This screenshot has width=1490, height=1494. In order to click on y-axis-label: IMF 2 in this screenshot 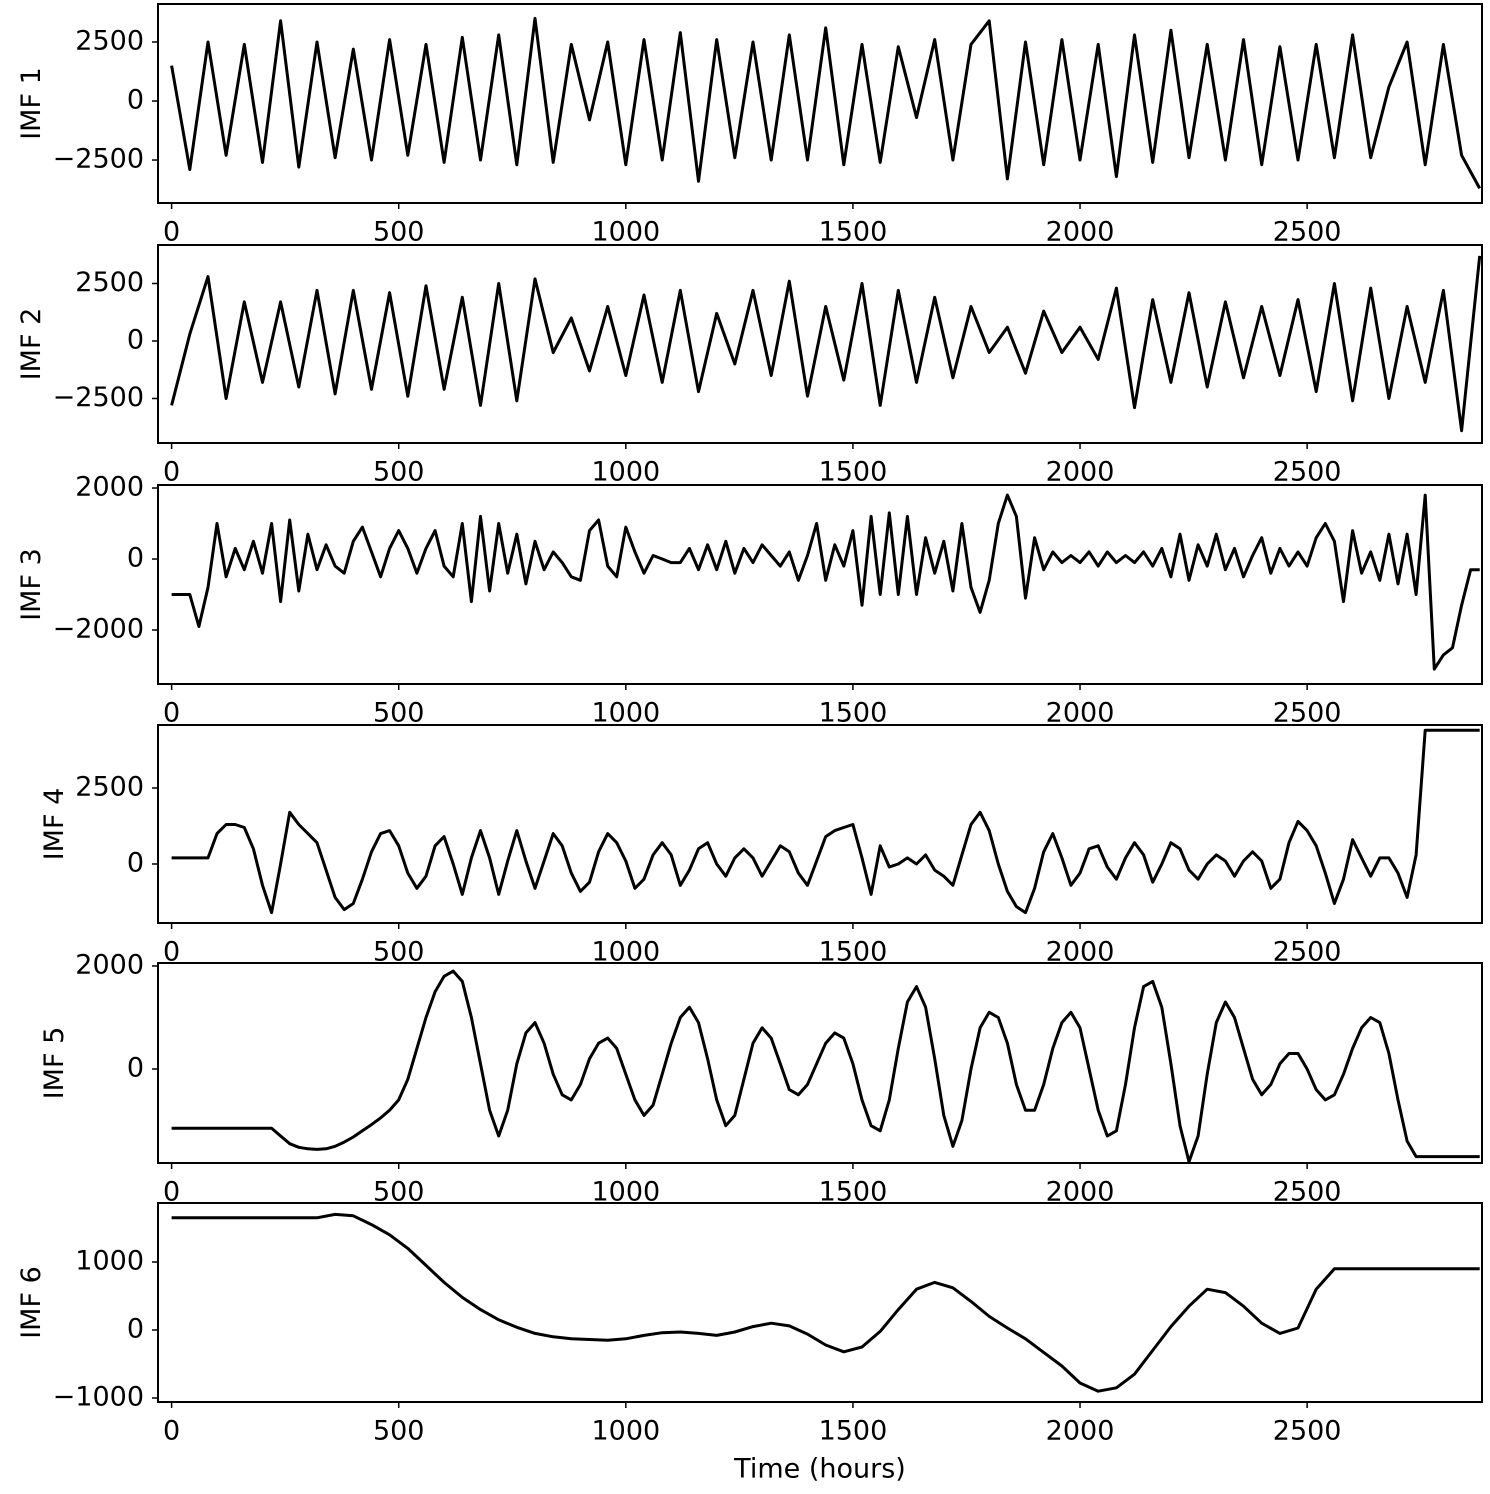, I will do `click(31, 344)`.